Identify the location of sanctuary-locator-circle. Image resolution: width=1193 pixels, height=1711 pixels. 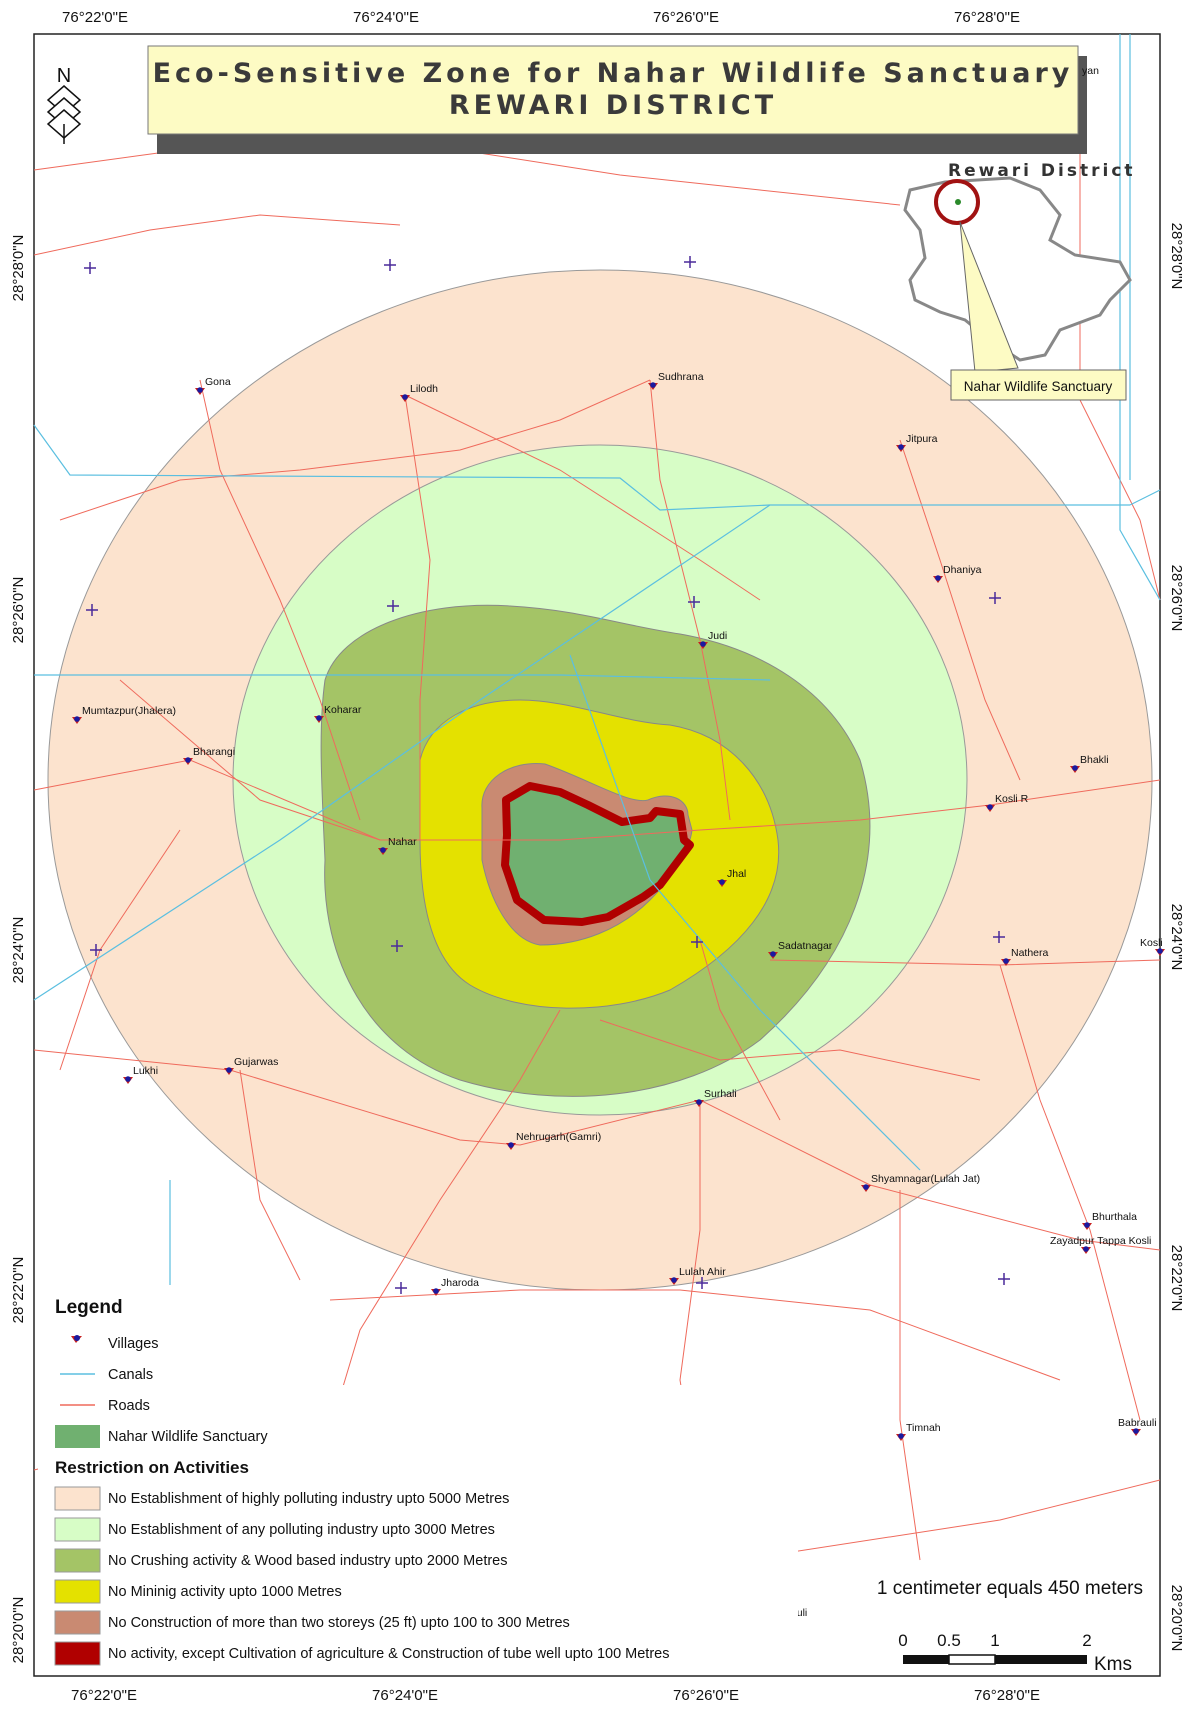
(957, 202).